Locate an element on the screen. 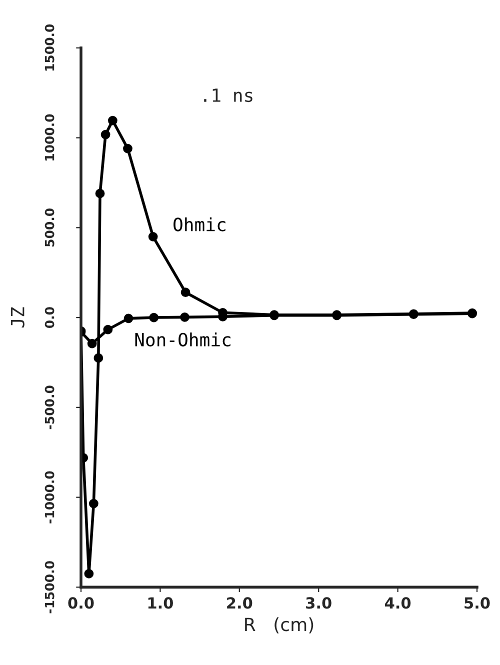 This screenshot has height=665, width=500. y-tick-label: -1500.0 is located at coordinates (49, 587).